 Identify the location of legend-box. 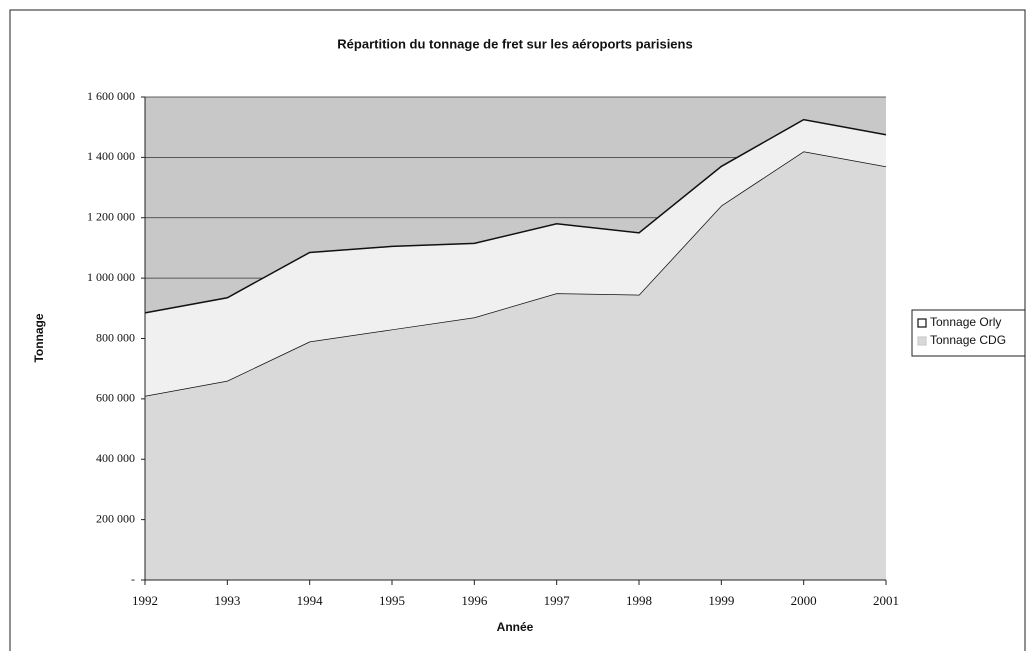
(968, 333).